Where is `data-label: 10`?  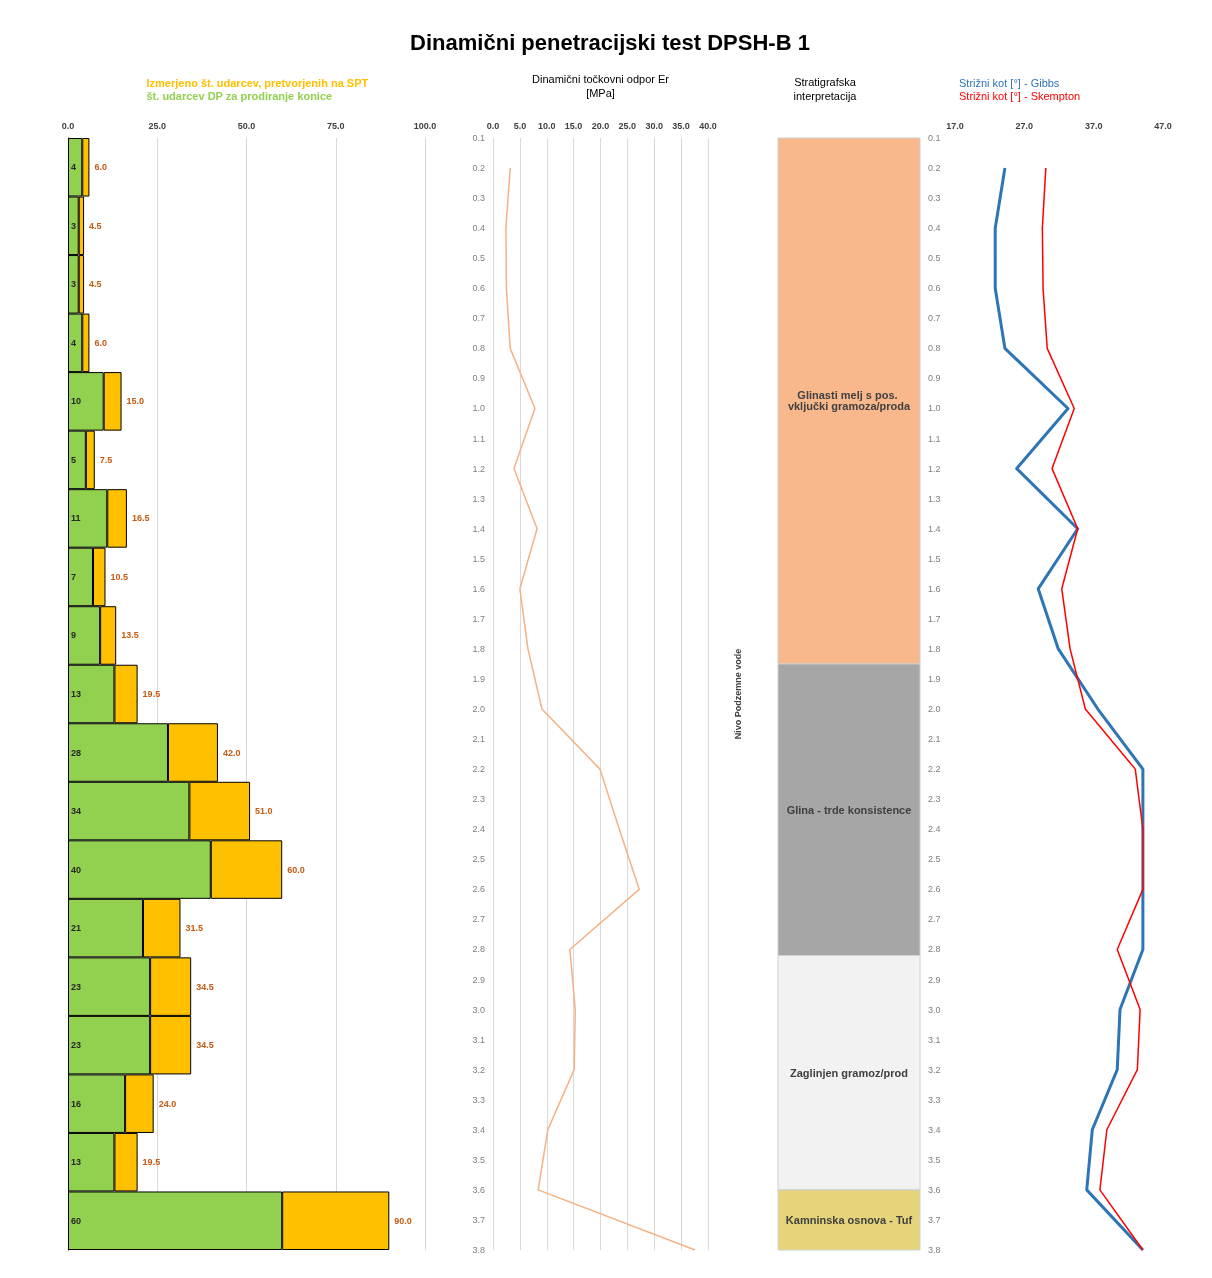
data-label: 10 is located at coordinates (76, 401).